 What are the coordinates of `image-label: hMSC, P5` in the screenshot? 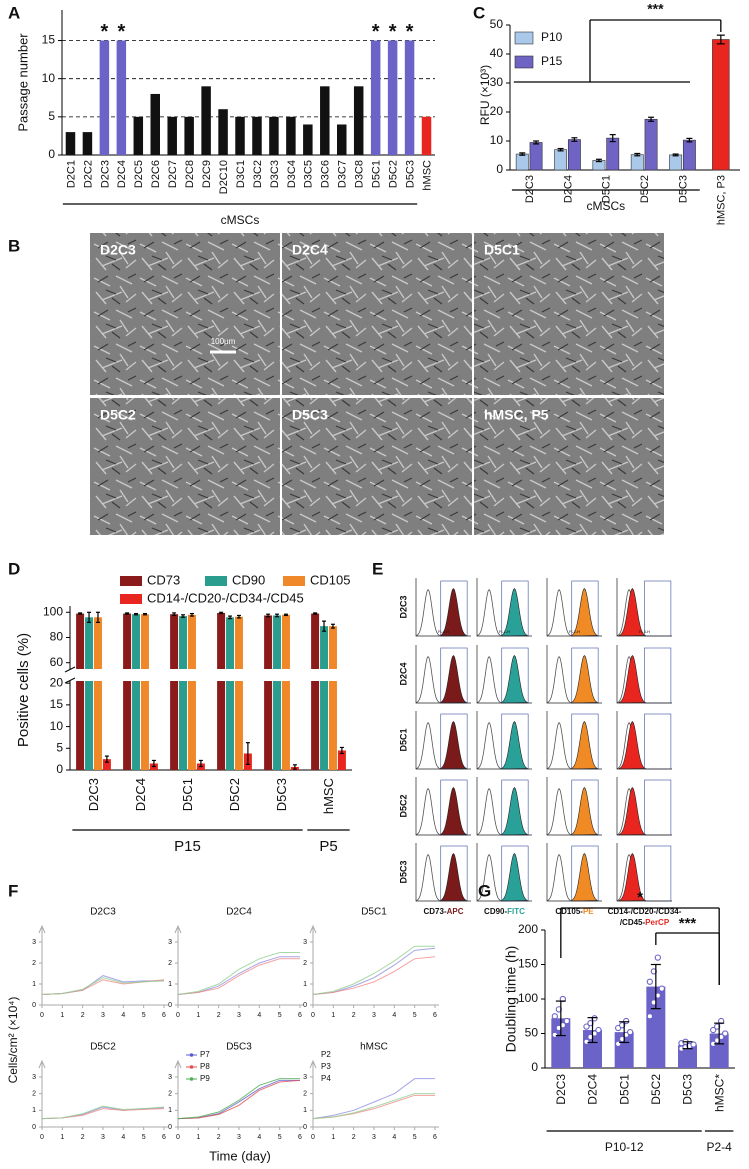 It's located at (516, 415).